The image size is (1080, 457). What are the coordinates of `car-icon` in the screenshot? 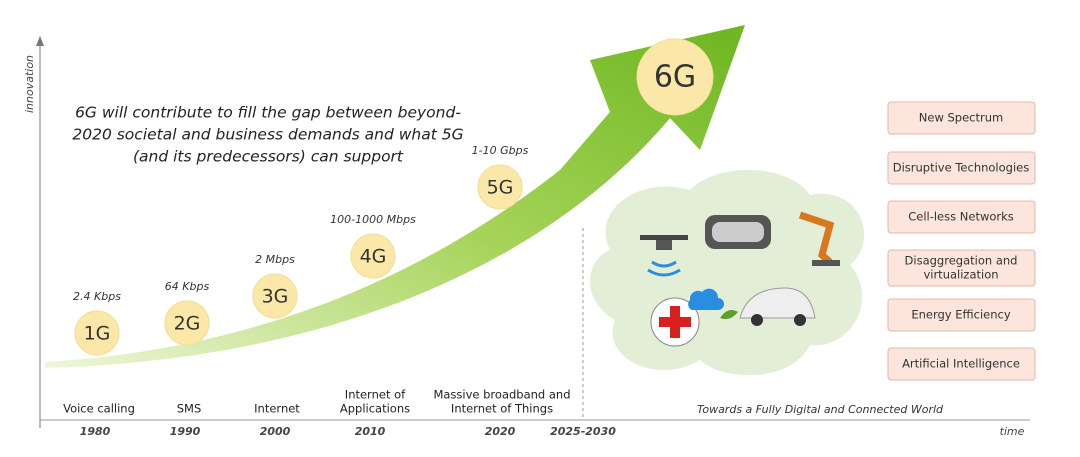 It's located at (768, 306).